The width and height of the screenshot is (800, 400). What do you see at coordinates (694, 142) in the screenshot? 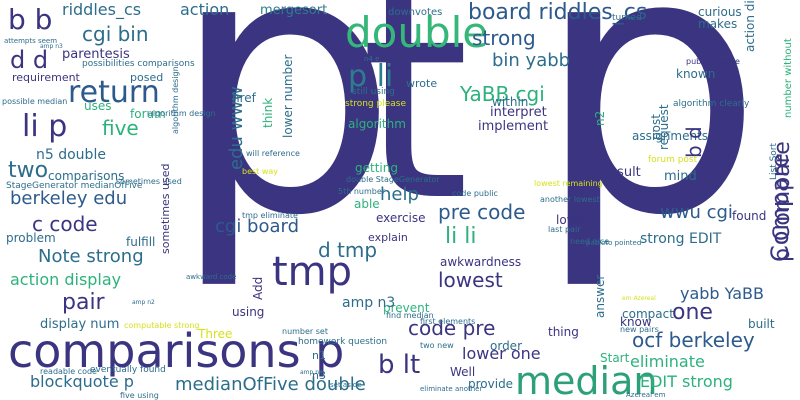
I see `word-b-d: b d` at bounding box center [694, 142].